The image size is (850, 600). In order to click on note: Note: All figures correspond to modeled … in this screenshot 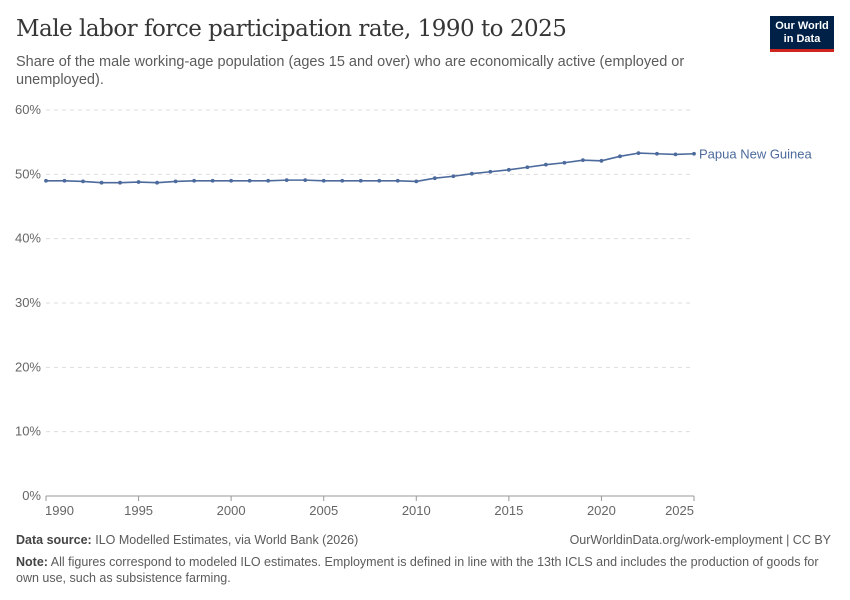, I will do `click(423, 570)`.